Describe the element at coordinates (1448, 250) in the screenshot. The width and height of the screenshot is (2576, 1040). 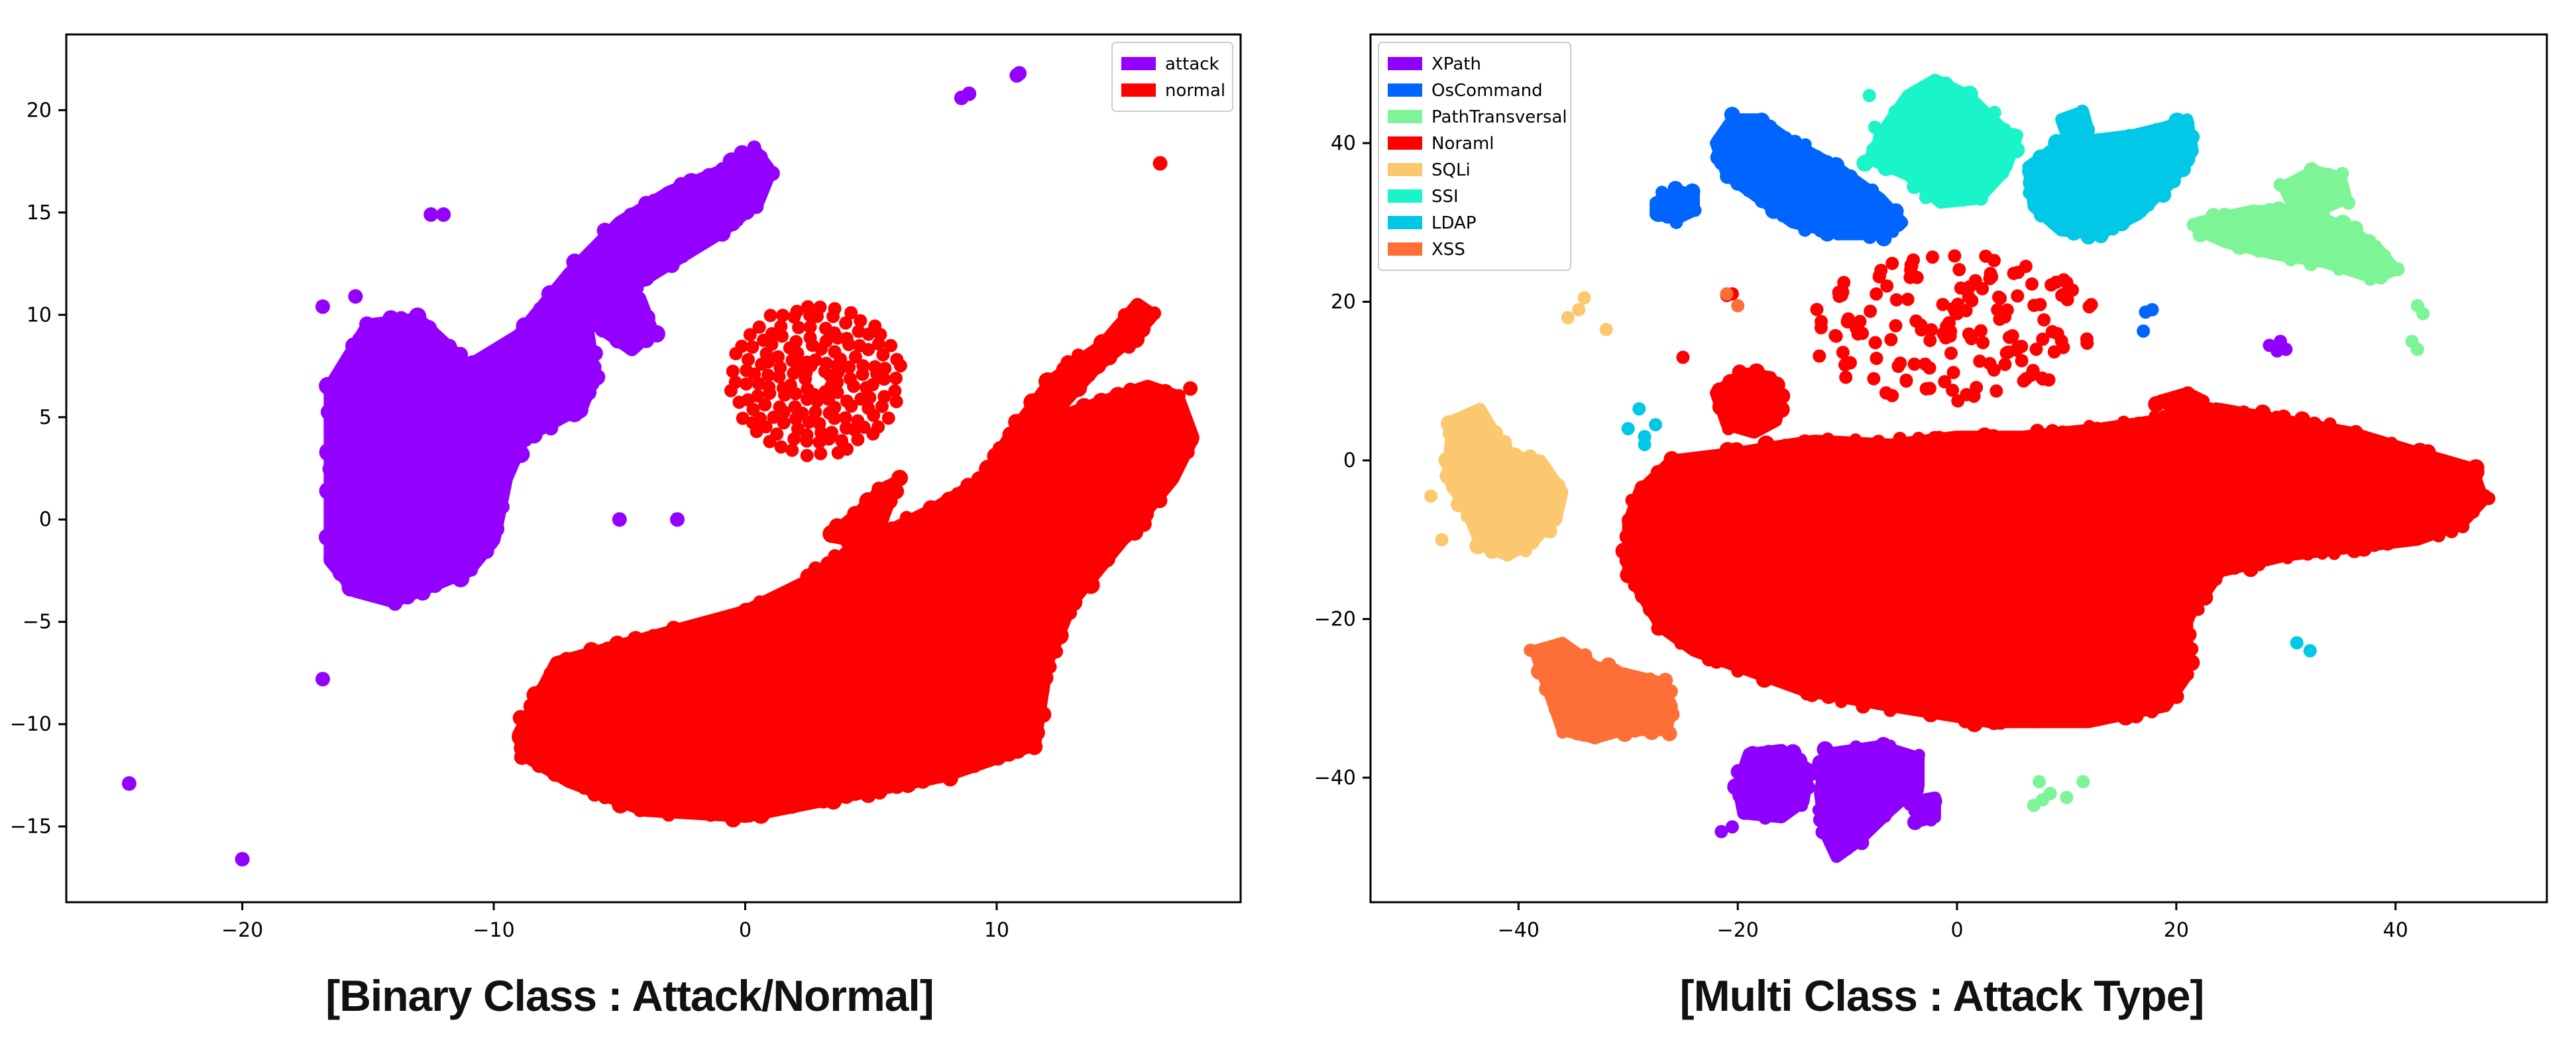
I see `legend-label-xss: XSS` at that location.